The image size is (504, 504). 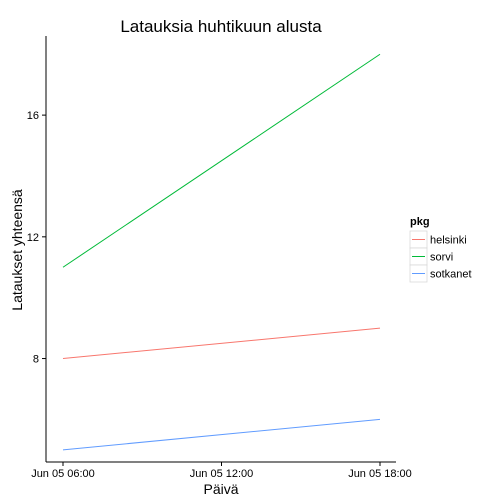 I want to click on legend-label-helsinki: helsinki, so click(x=448, y=241).